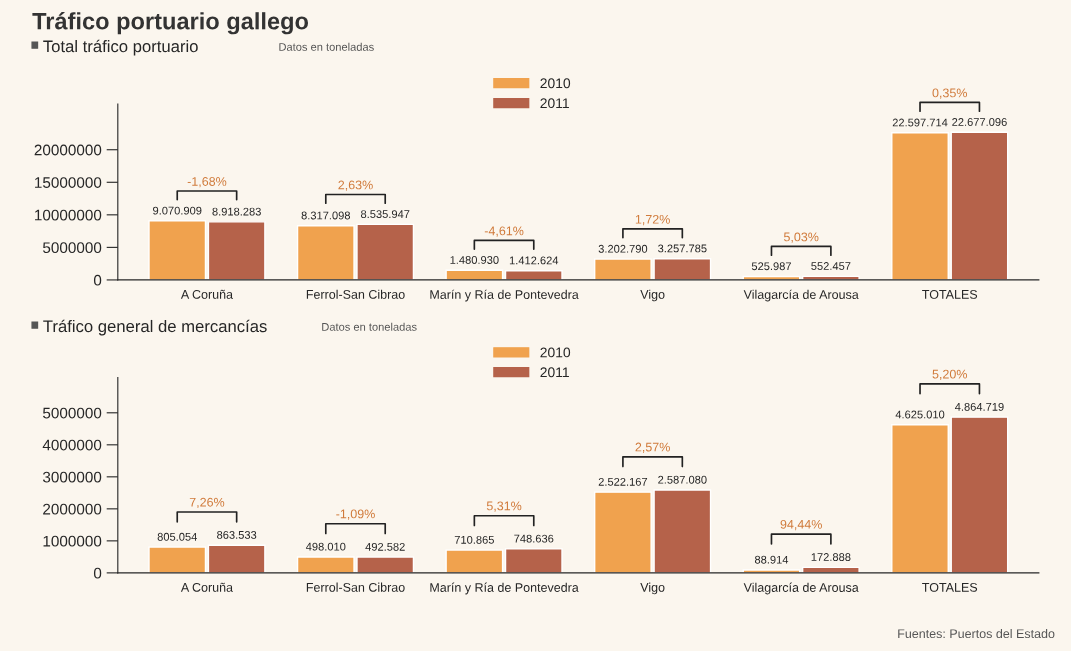 Image resolution: width=1071 pixels, height=651 pixels. I want to click on chart-title: Tráfico portuario gallego, so click(170, 23).